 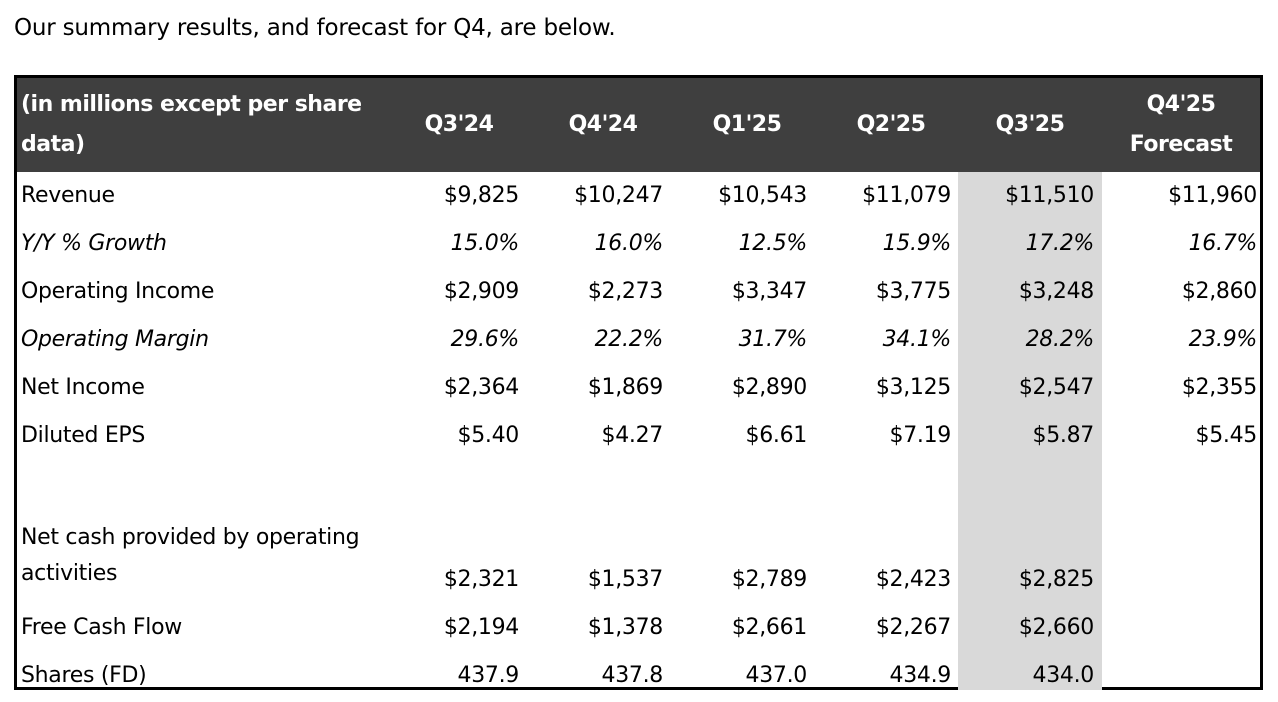 I want to click on table-cell: $2,423, so click(x=913, y=579).